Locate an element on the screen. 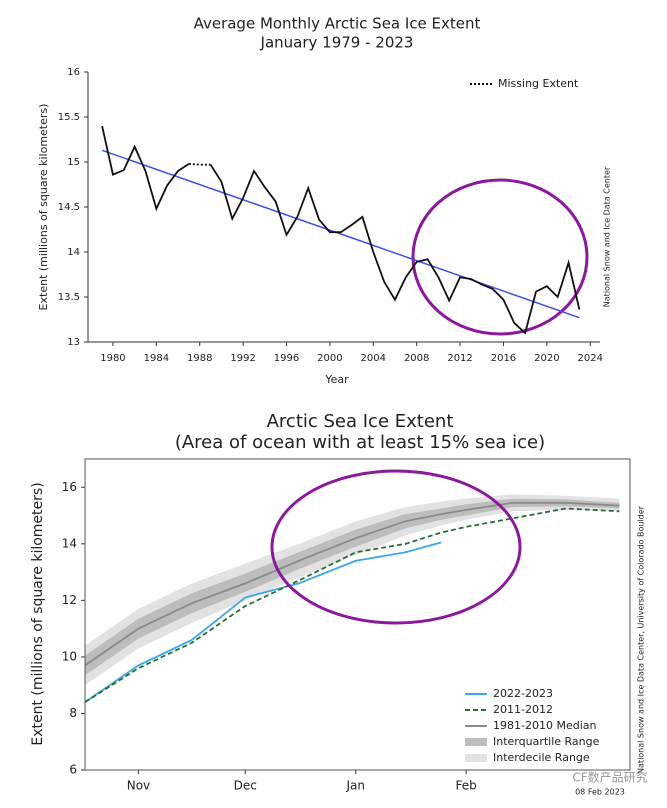 The height and width of the screenshot is (808, 667). x-tick-label: 2020 is located at coordinates (546, 358).